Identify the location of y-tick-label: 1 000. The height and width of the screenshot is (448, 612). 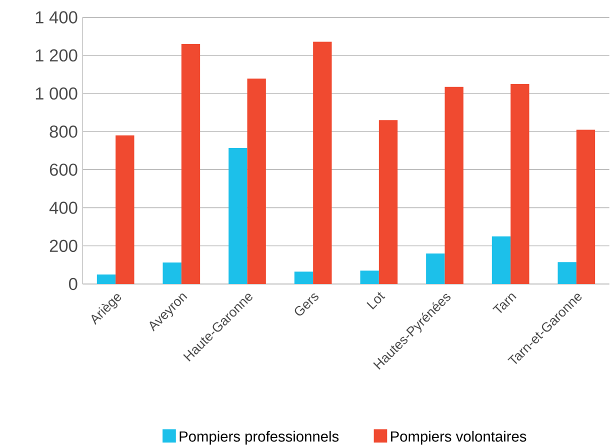
(57, 93).